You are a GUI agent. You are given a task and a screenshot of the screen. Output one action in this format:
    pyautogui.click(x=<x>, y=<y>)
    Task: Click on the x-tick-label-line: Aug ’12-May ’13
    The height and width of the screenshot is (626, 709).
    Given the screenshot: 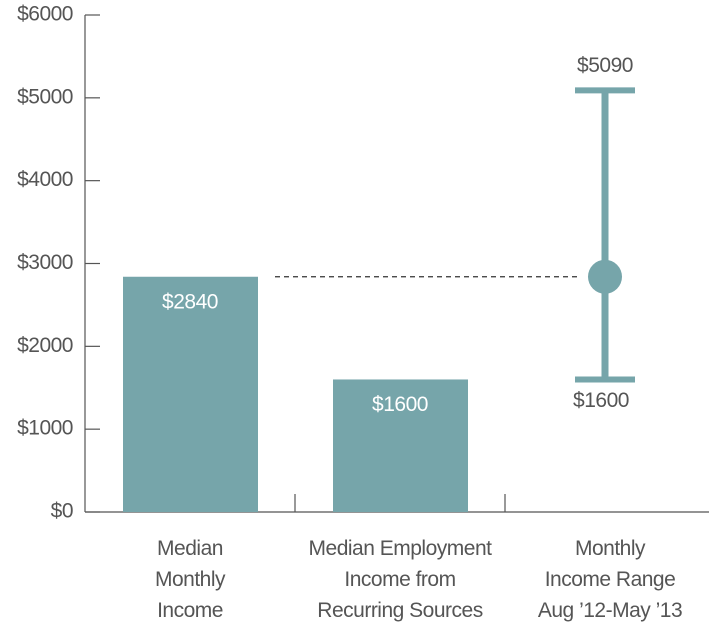 What is the action you would take?
    pyautogui.click(x=610, y=610)
    